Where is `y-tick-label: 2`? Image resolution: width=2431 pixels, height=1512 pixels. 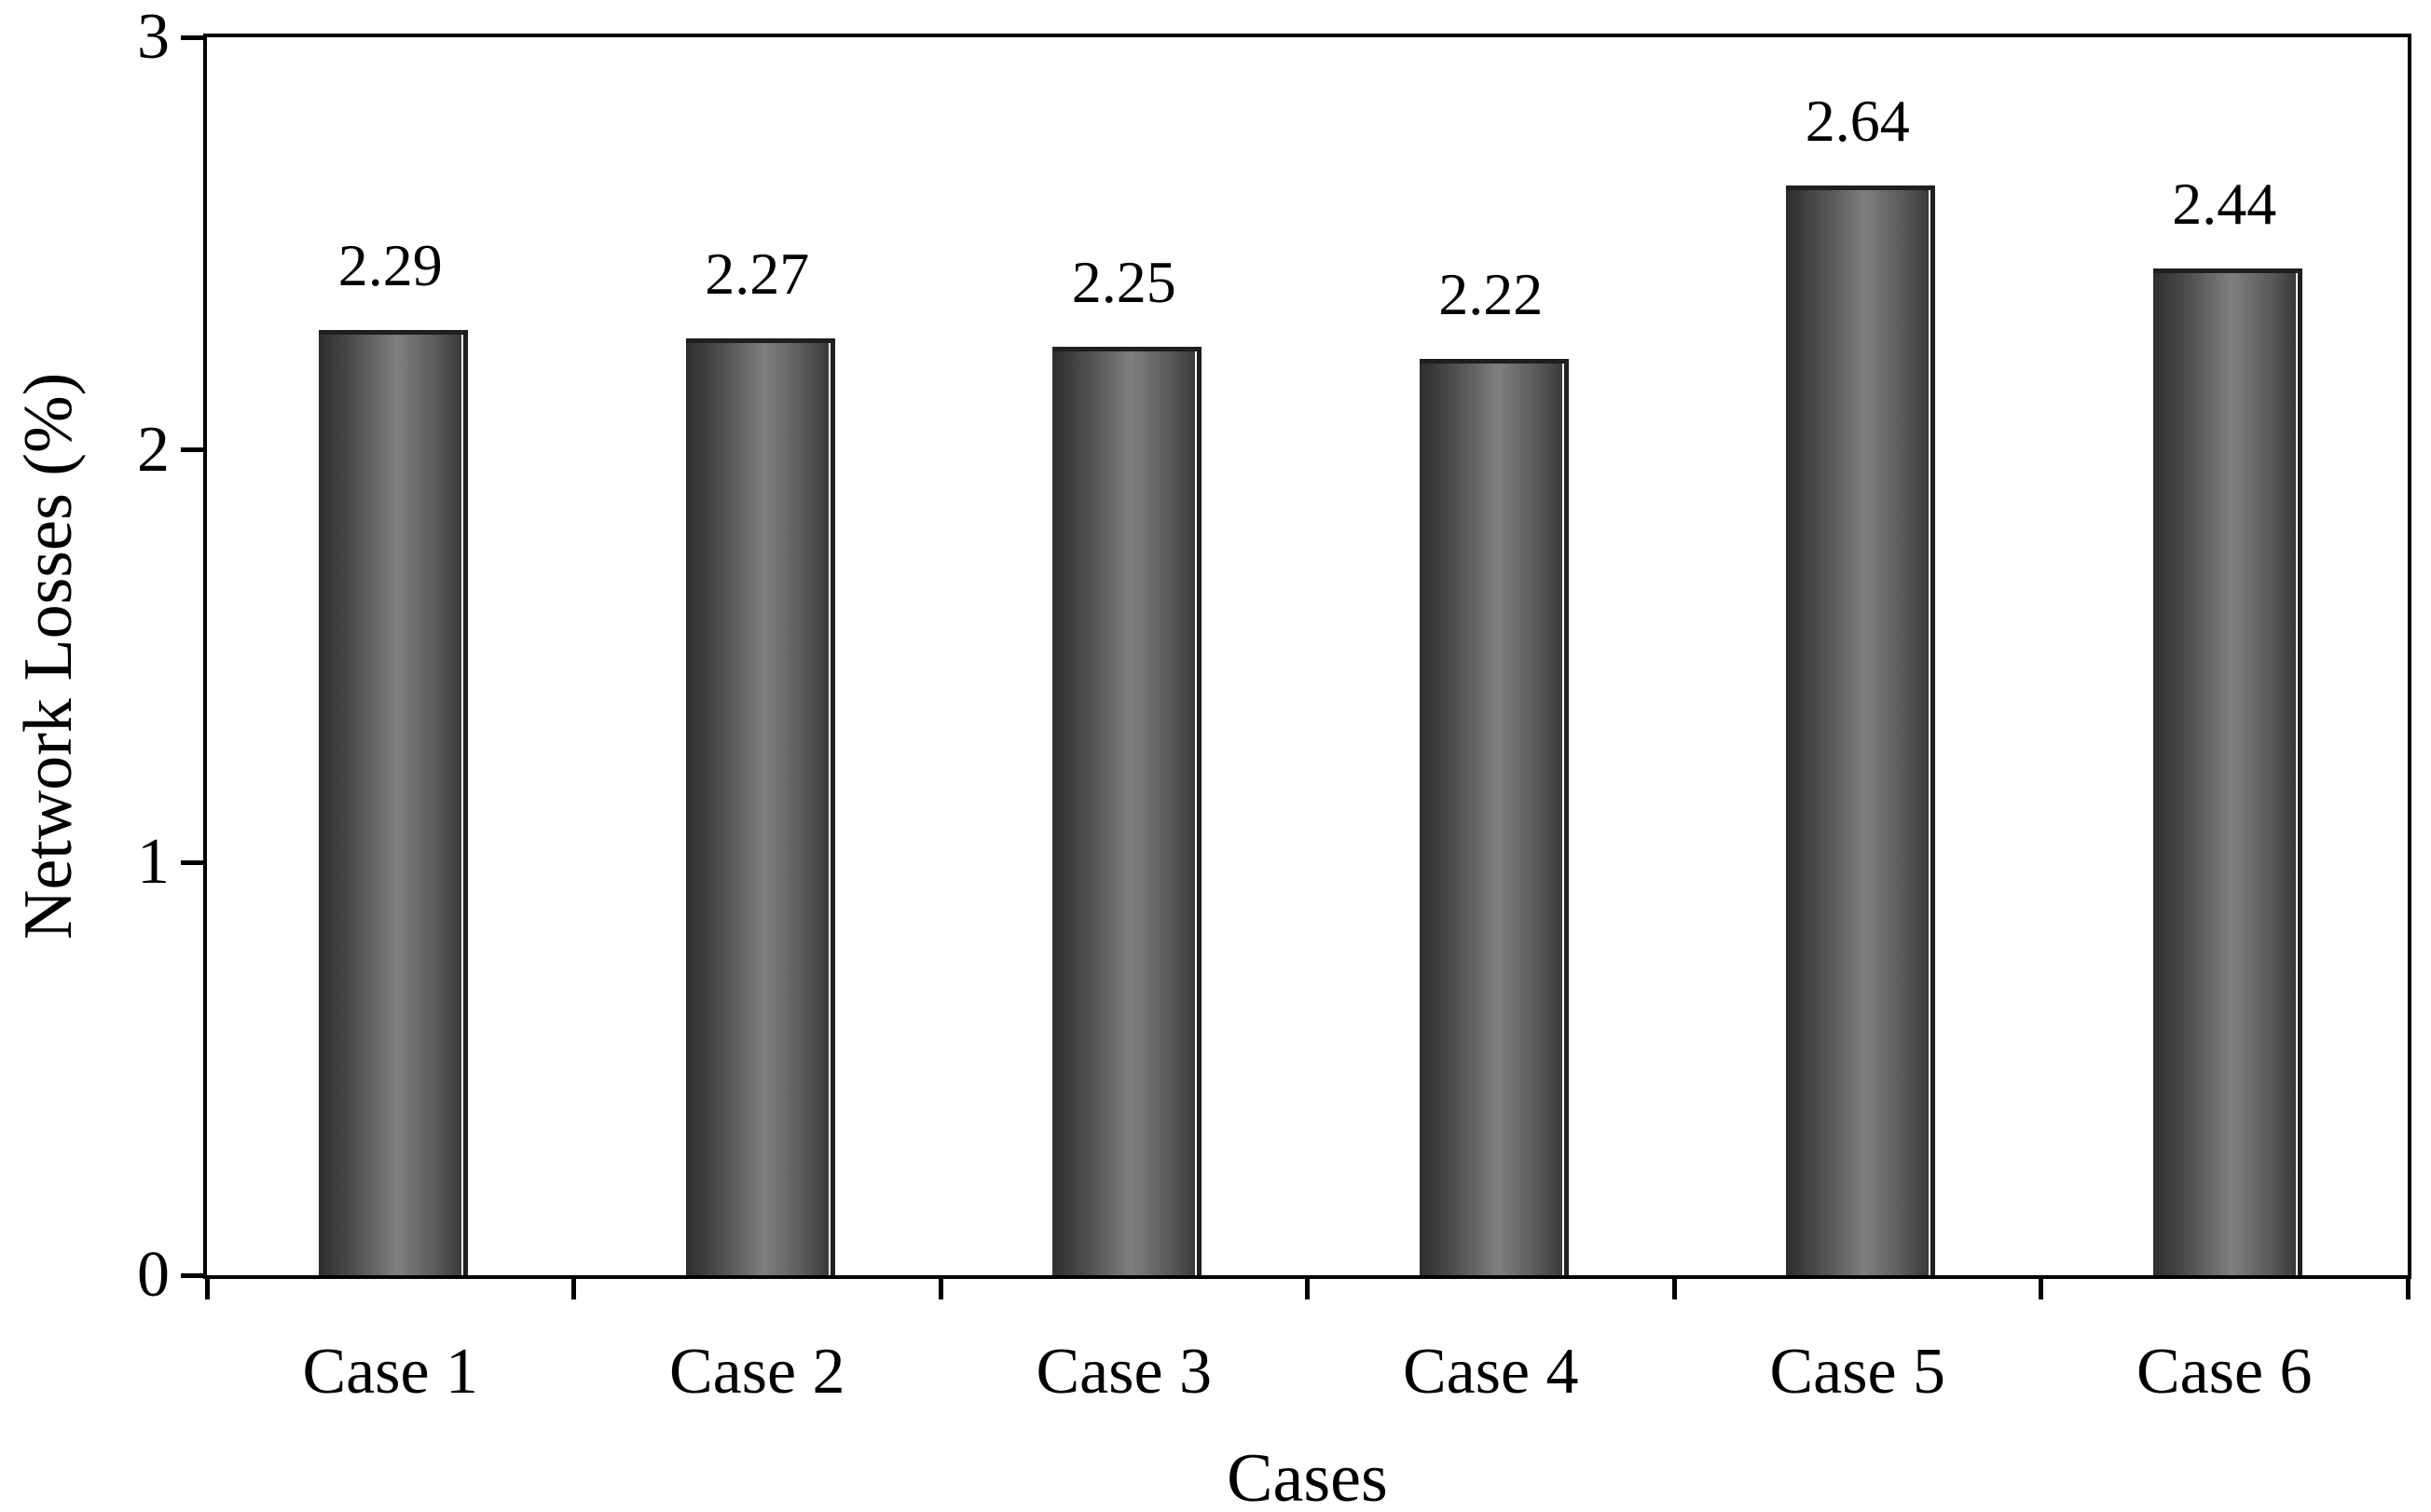 y-tick-label: 2 is located at coordinates (153, 450).